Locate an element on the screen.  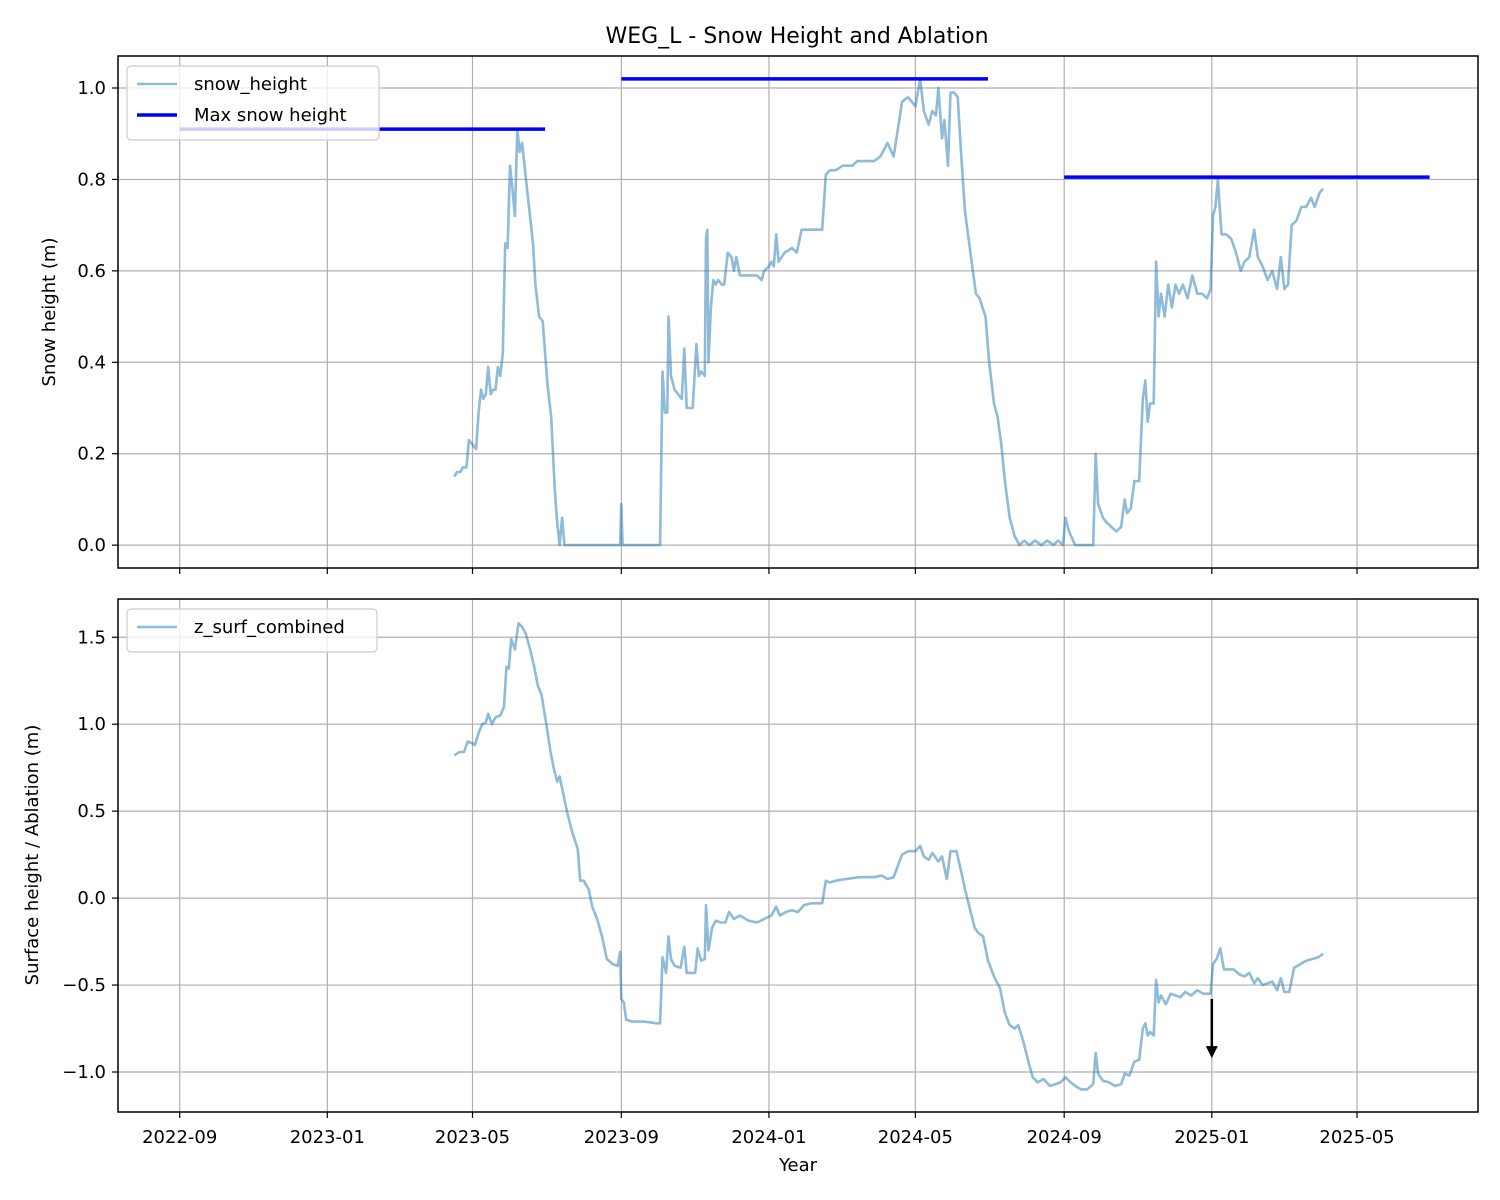
y-tick-label: 0.2 is located at coordinates (91, 454).